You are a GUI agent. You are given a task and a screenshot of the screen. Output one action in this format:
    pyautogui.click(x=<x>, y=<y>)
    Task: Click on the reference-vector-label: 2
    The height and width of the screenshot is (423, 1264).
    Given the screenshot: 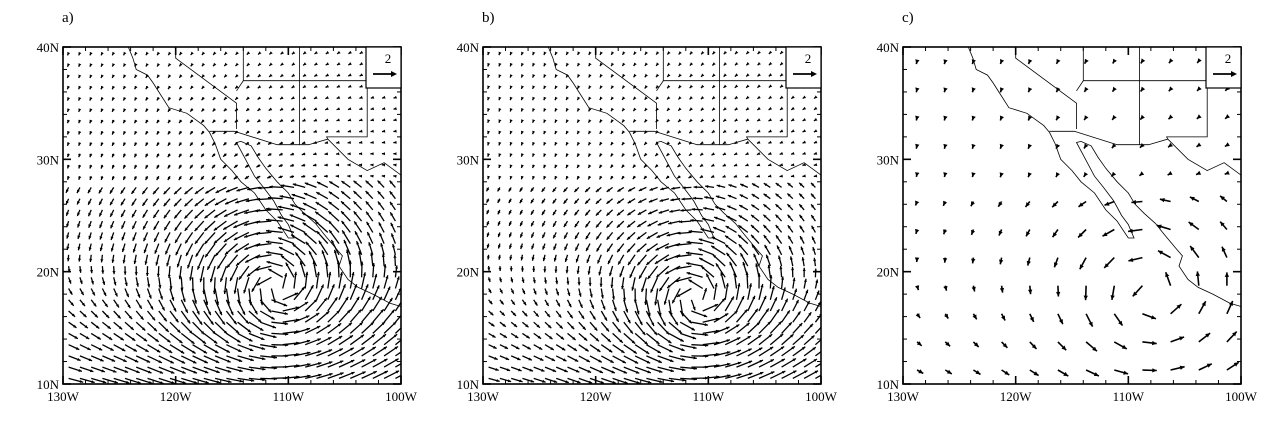 What is the action you would take?
    pyautogui.click(x=388, y=58)
    